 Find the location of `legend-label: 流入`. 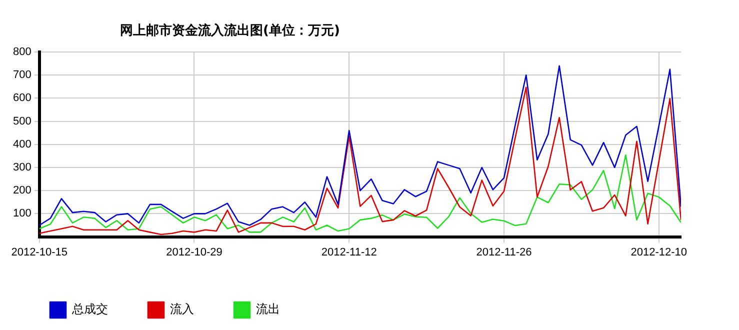

legend-label: 流入 is located at coordinates (182, 309).